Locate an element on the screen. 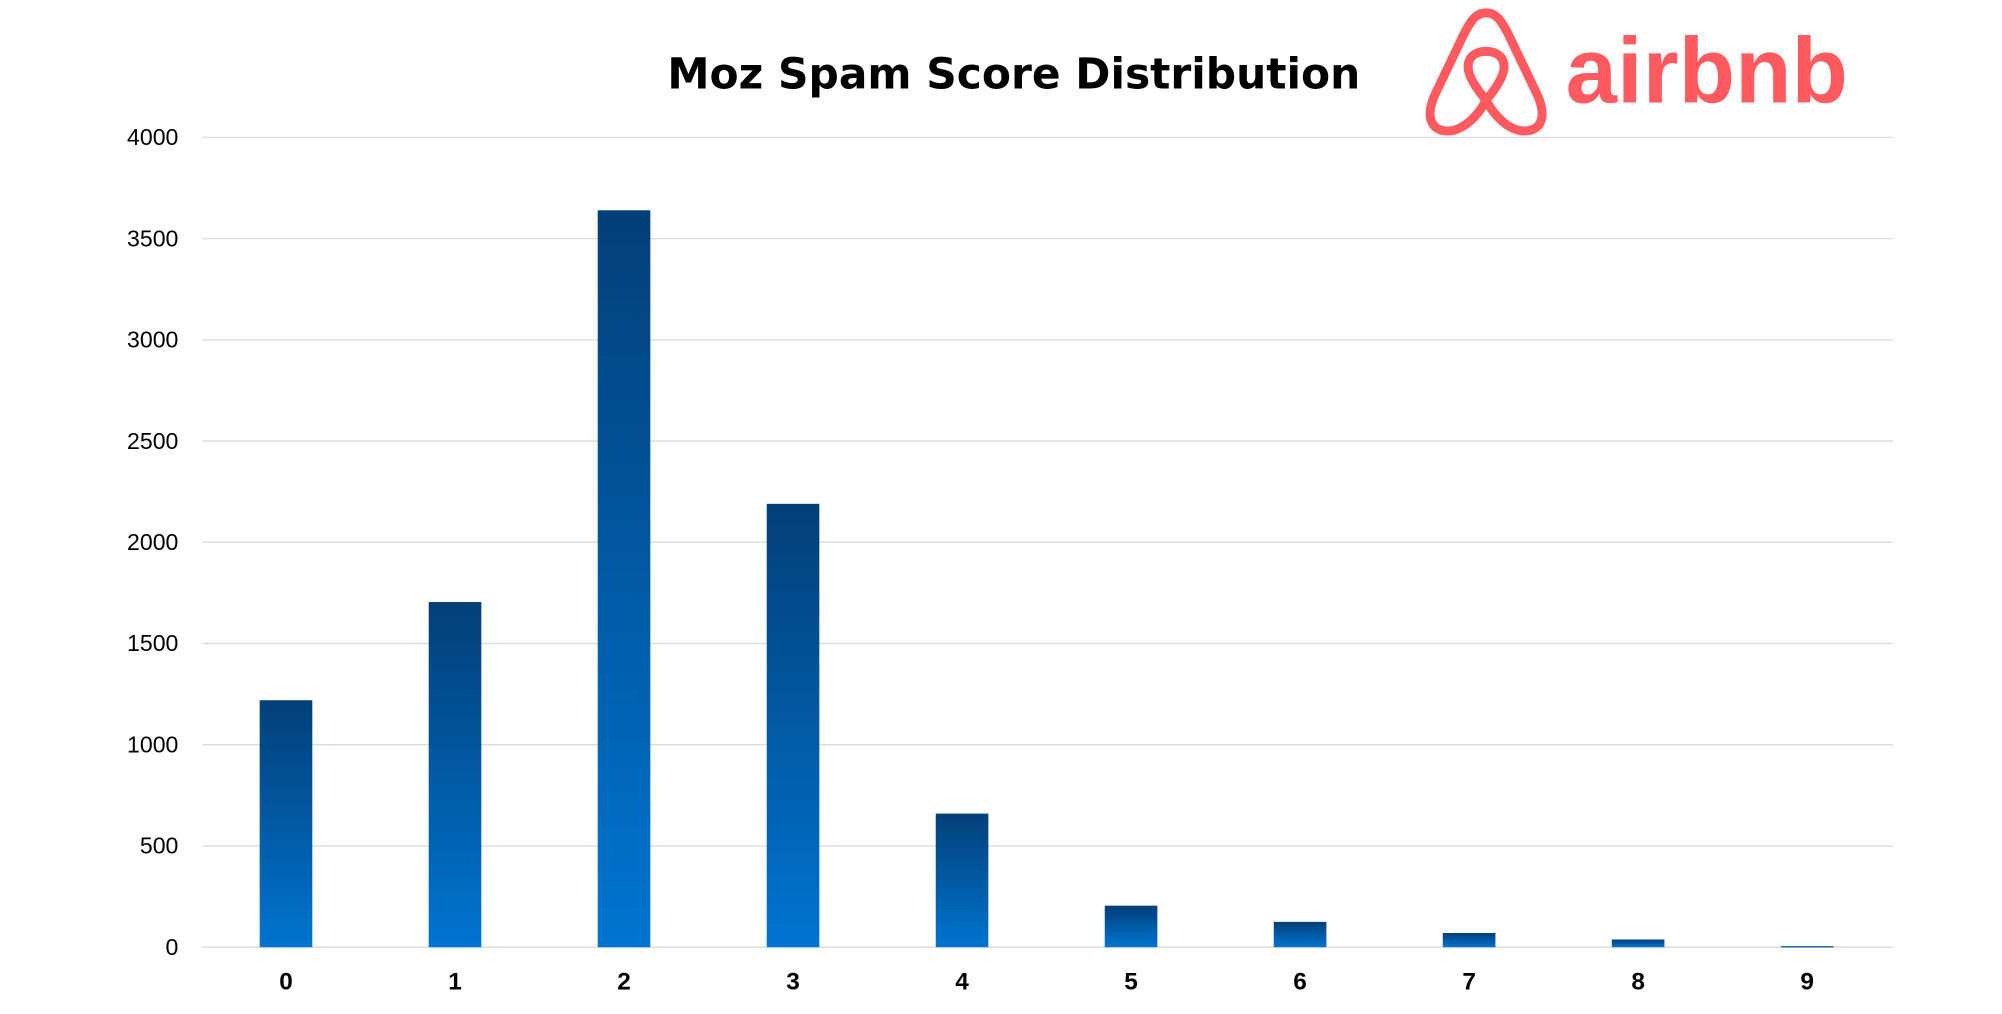 The width and height of the screenshot is (2002, 1014). y-tick-label: 1000 is located at coordinates (152, 744).